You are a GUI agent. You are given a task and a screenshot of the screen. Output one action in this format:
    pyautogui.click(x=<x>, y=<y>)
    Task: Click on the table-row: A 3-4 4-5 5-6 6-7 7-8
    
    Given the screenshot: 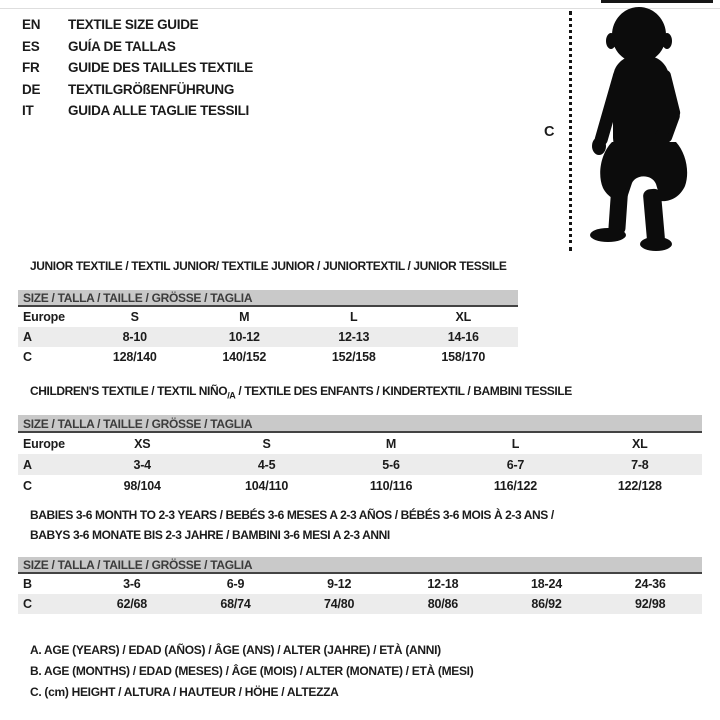 What is the action you would take?
    pyautogui.click(x=360, y=464)
    